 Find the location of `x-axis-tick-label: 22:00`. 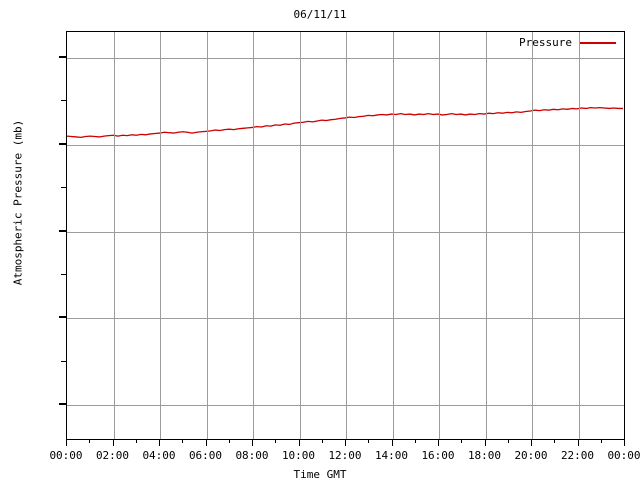

x-axis-tick-label: 22:00 is located at coordinates (577, 455).